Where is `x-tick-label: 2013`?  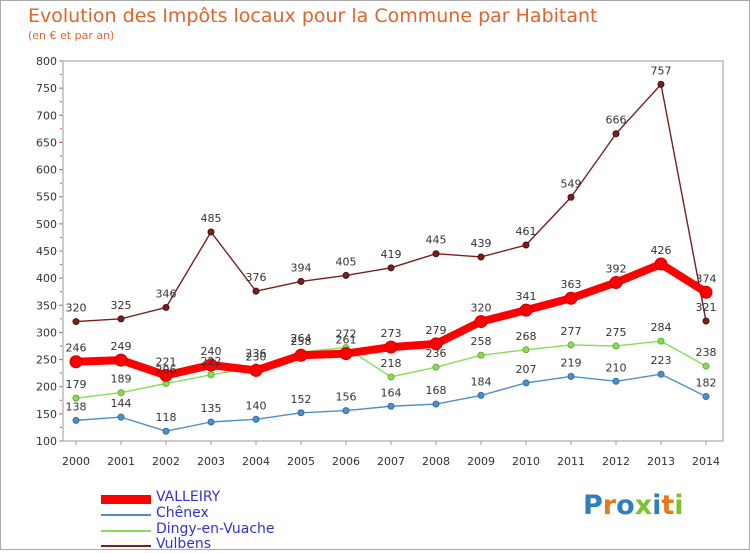 x-tick-label: 2013 is located at coordinates (661, 461).